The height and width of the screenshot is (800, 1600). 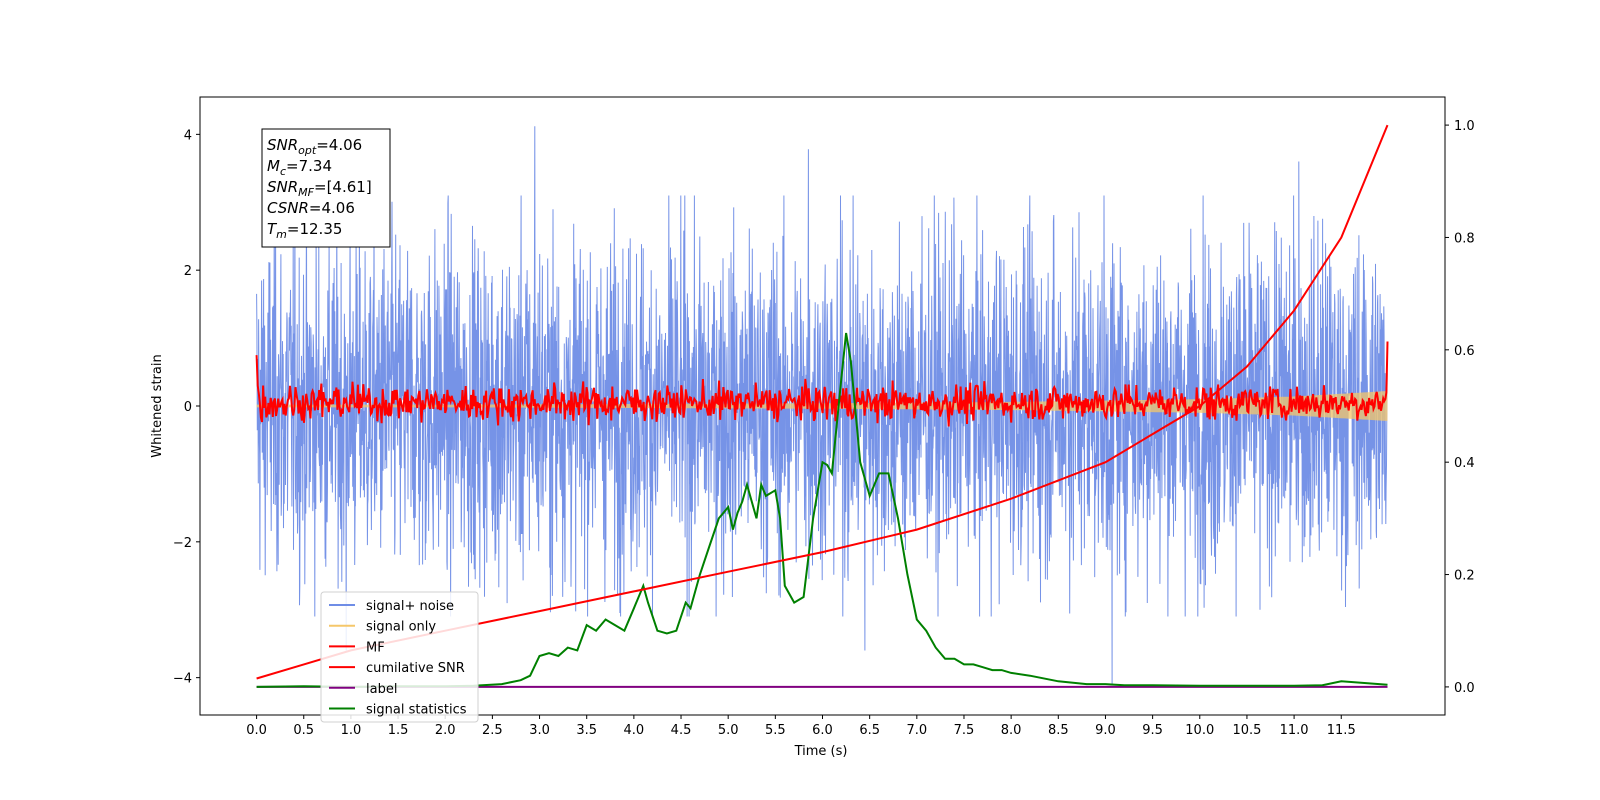 What do you see at coordinates (309, 166) in the screenshot?
I see `annotation-value: =7.34` at bounding box center [309, 166].